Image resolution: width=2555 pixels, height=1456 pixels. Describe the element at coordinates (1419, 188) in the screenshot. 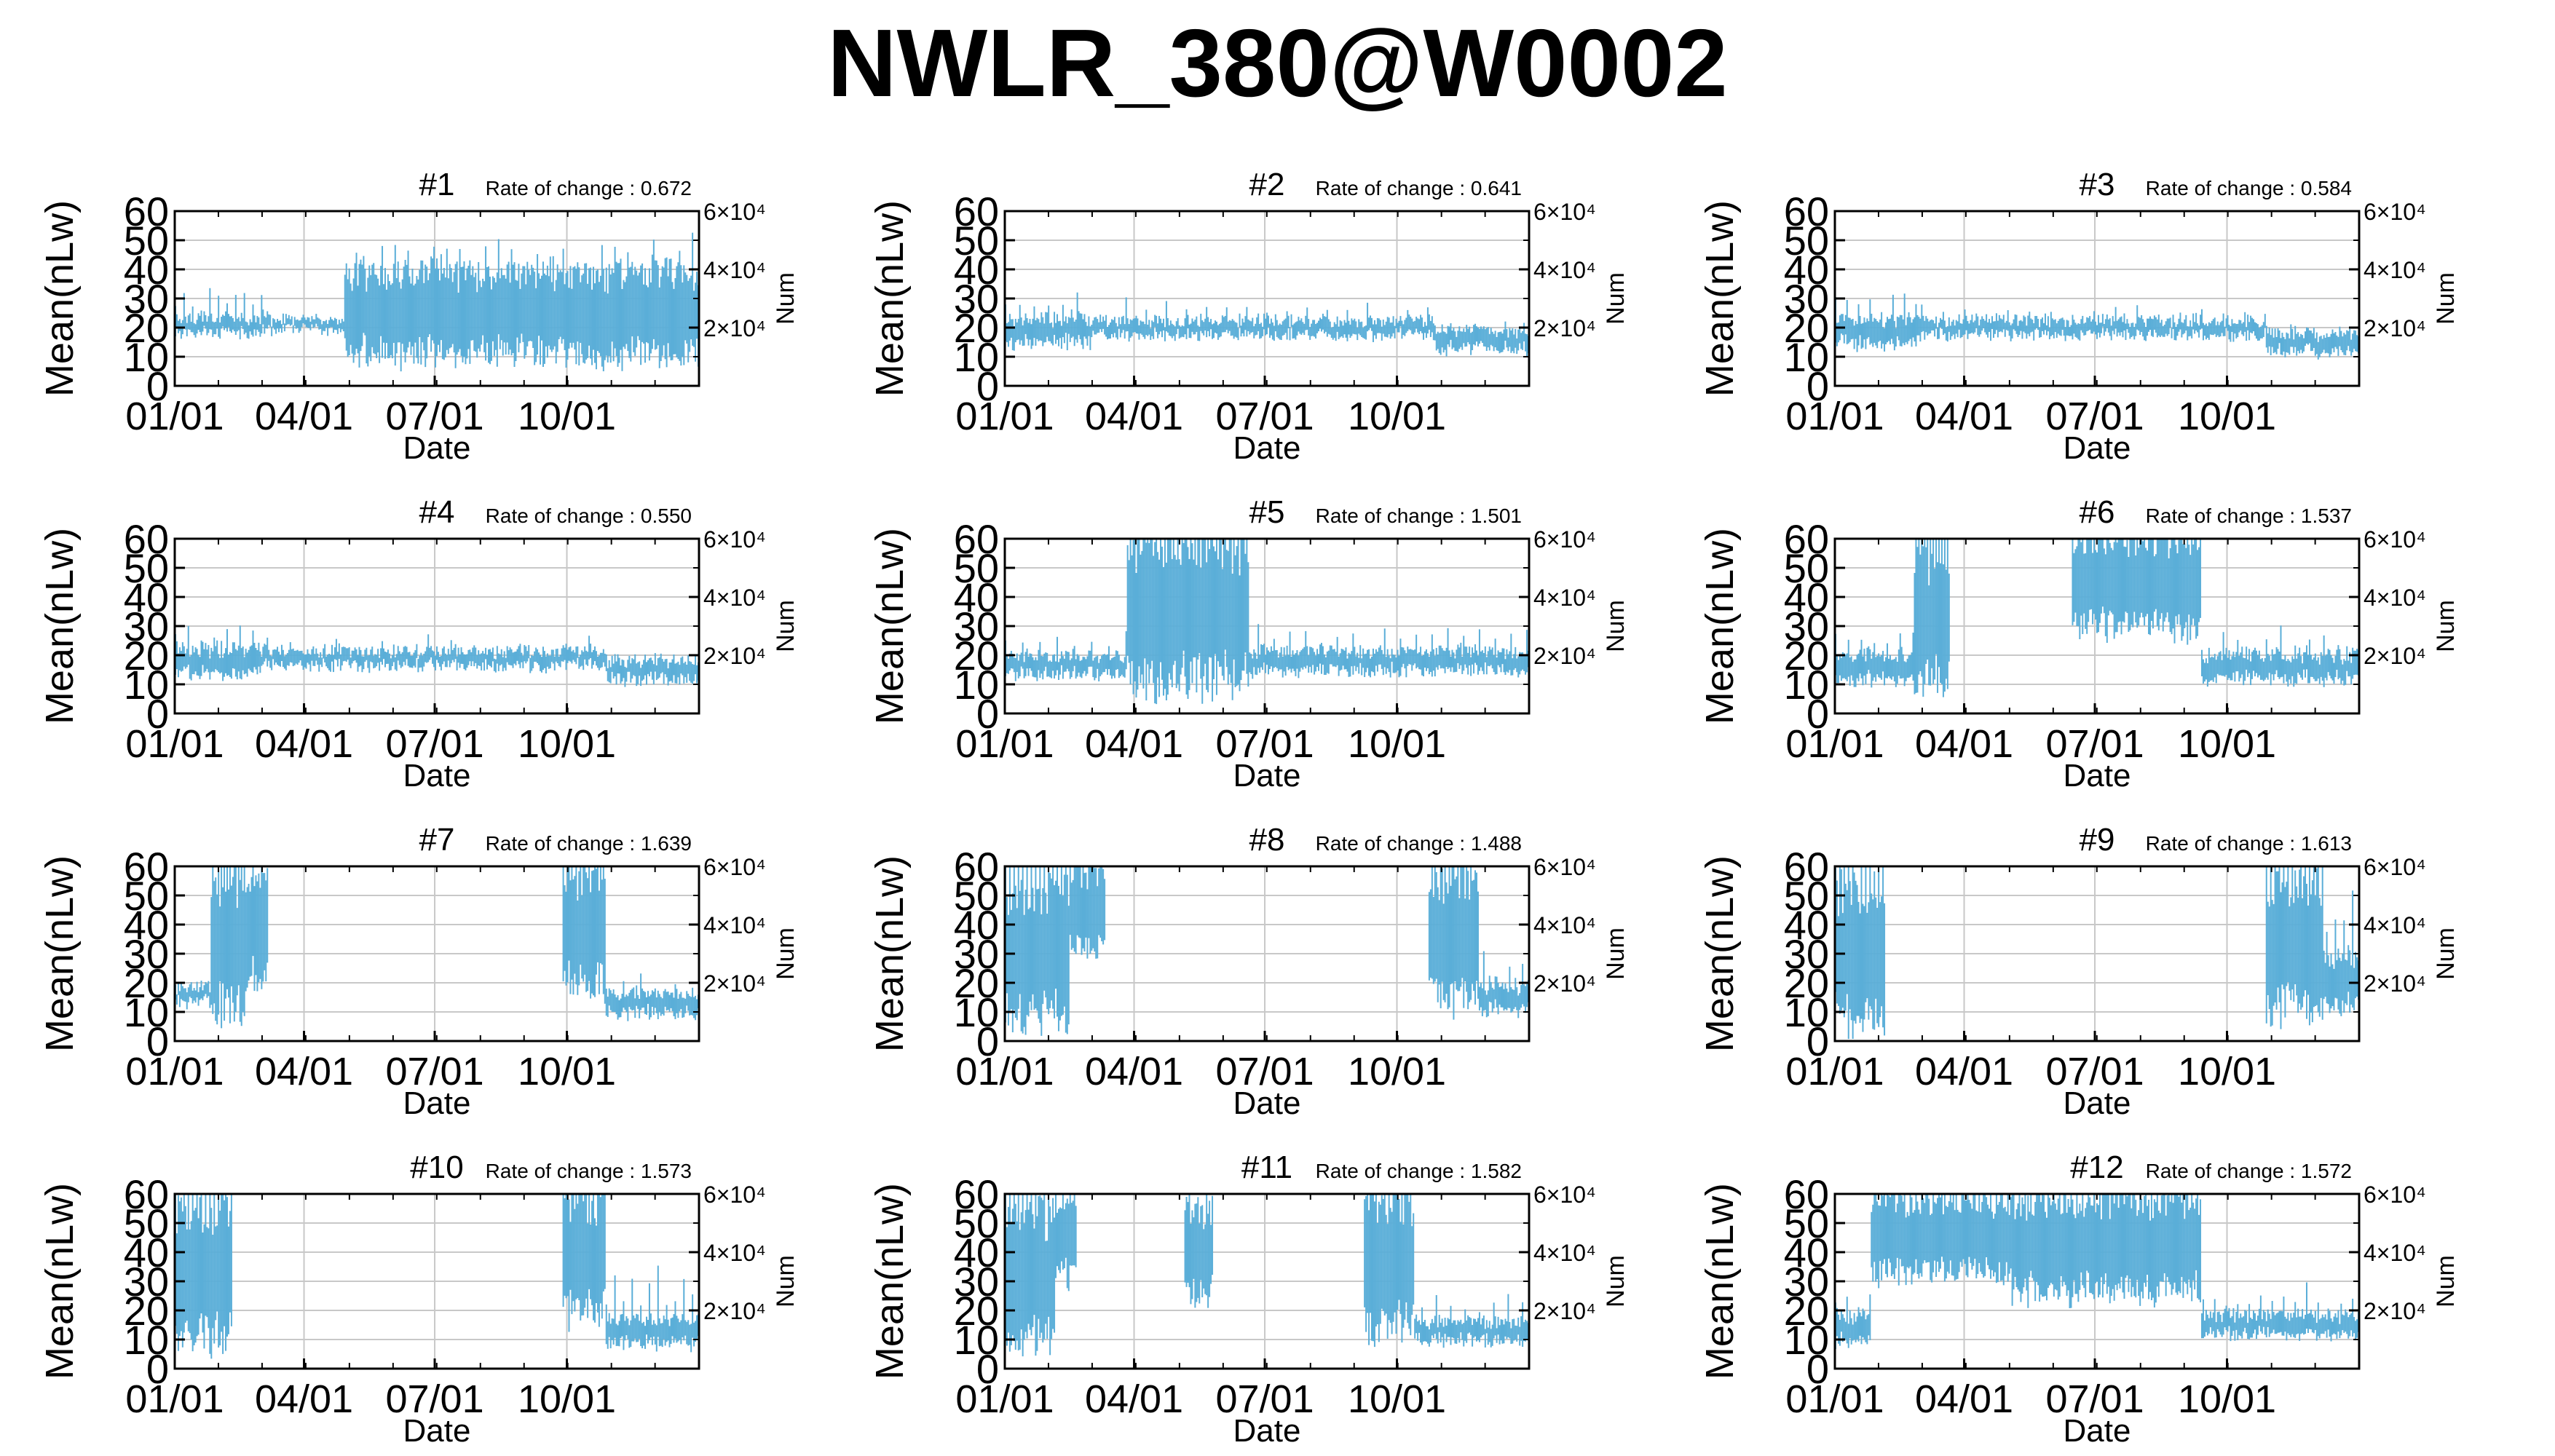

I see `rate-of-change-label: Rate of change : 0.641` at that location.